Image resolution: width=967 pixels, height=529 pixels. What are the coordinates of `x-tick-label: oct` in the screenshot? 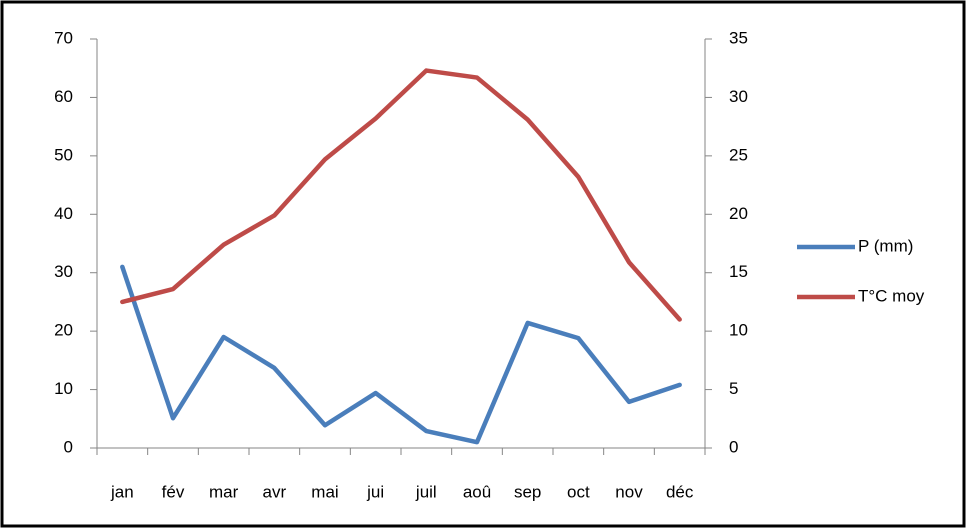 It's located at (578, 491).